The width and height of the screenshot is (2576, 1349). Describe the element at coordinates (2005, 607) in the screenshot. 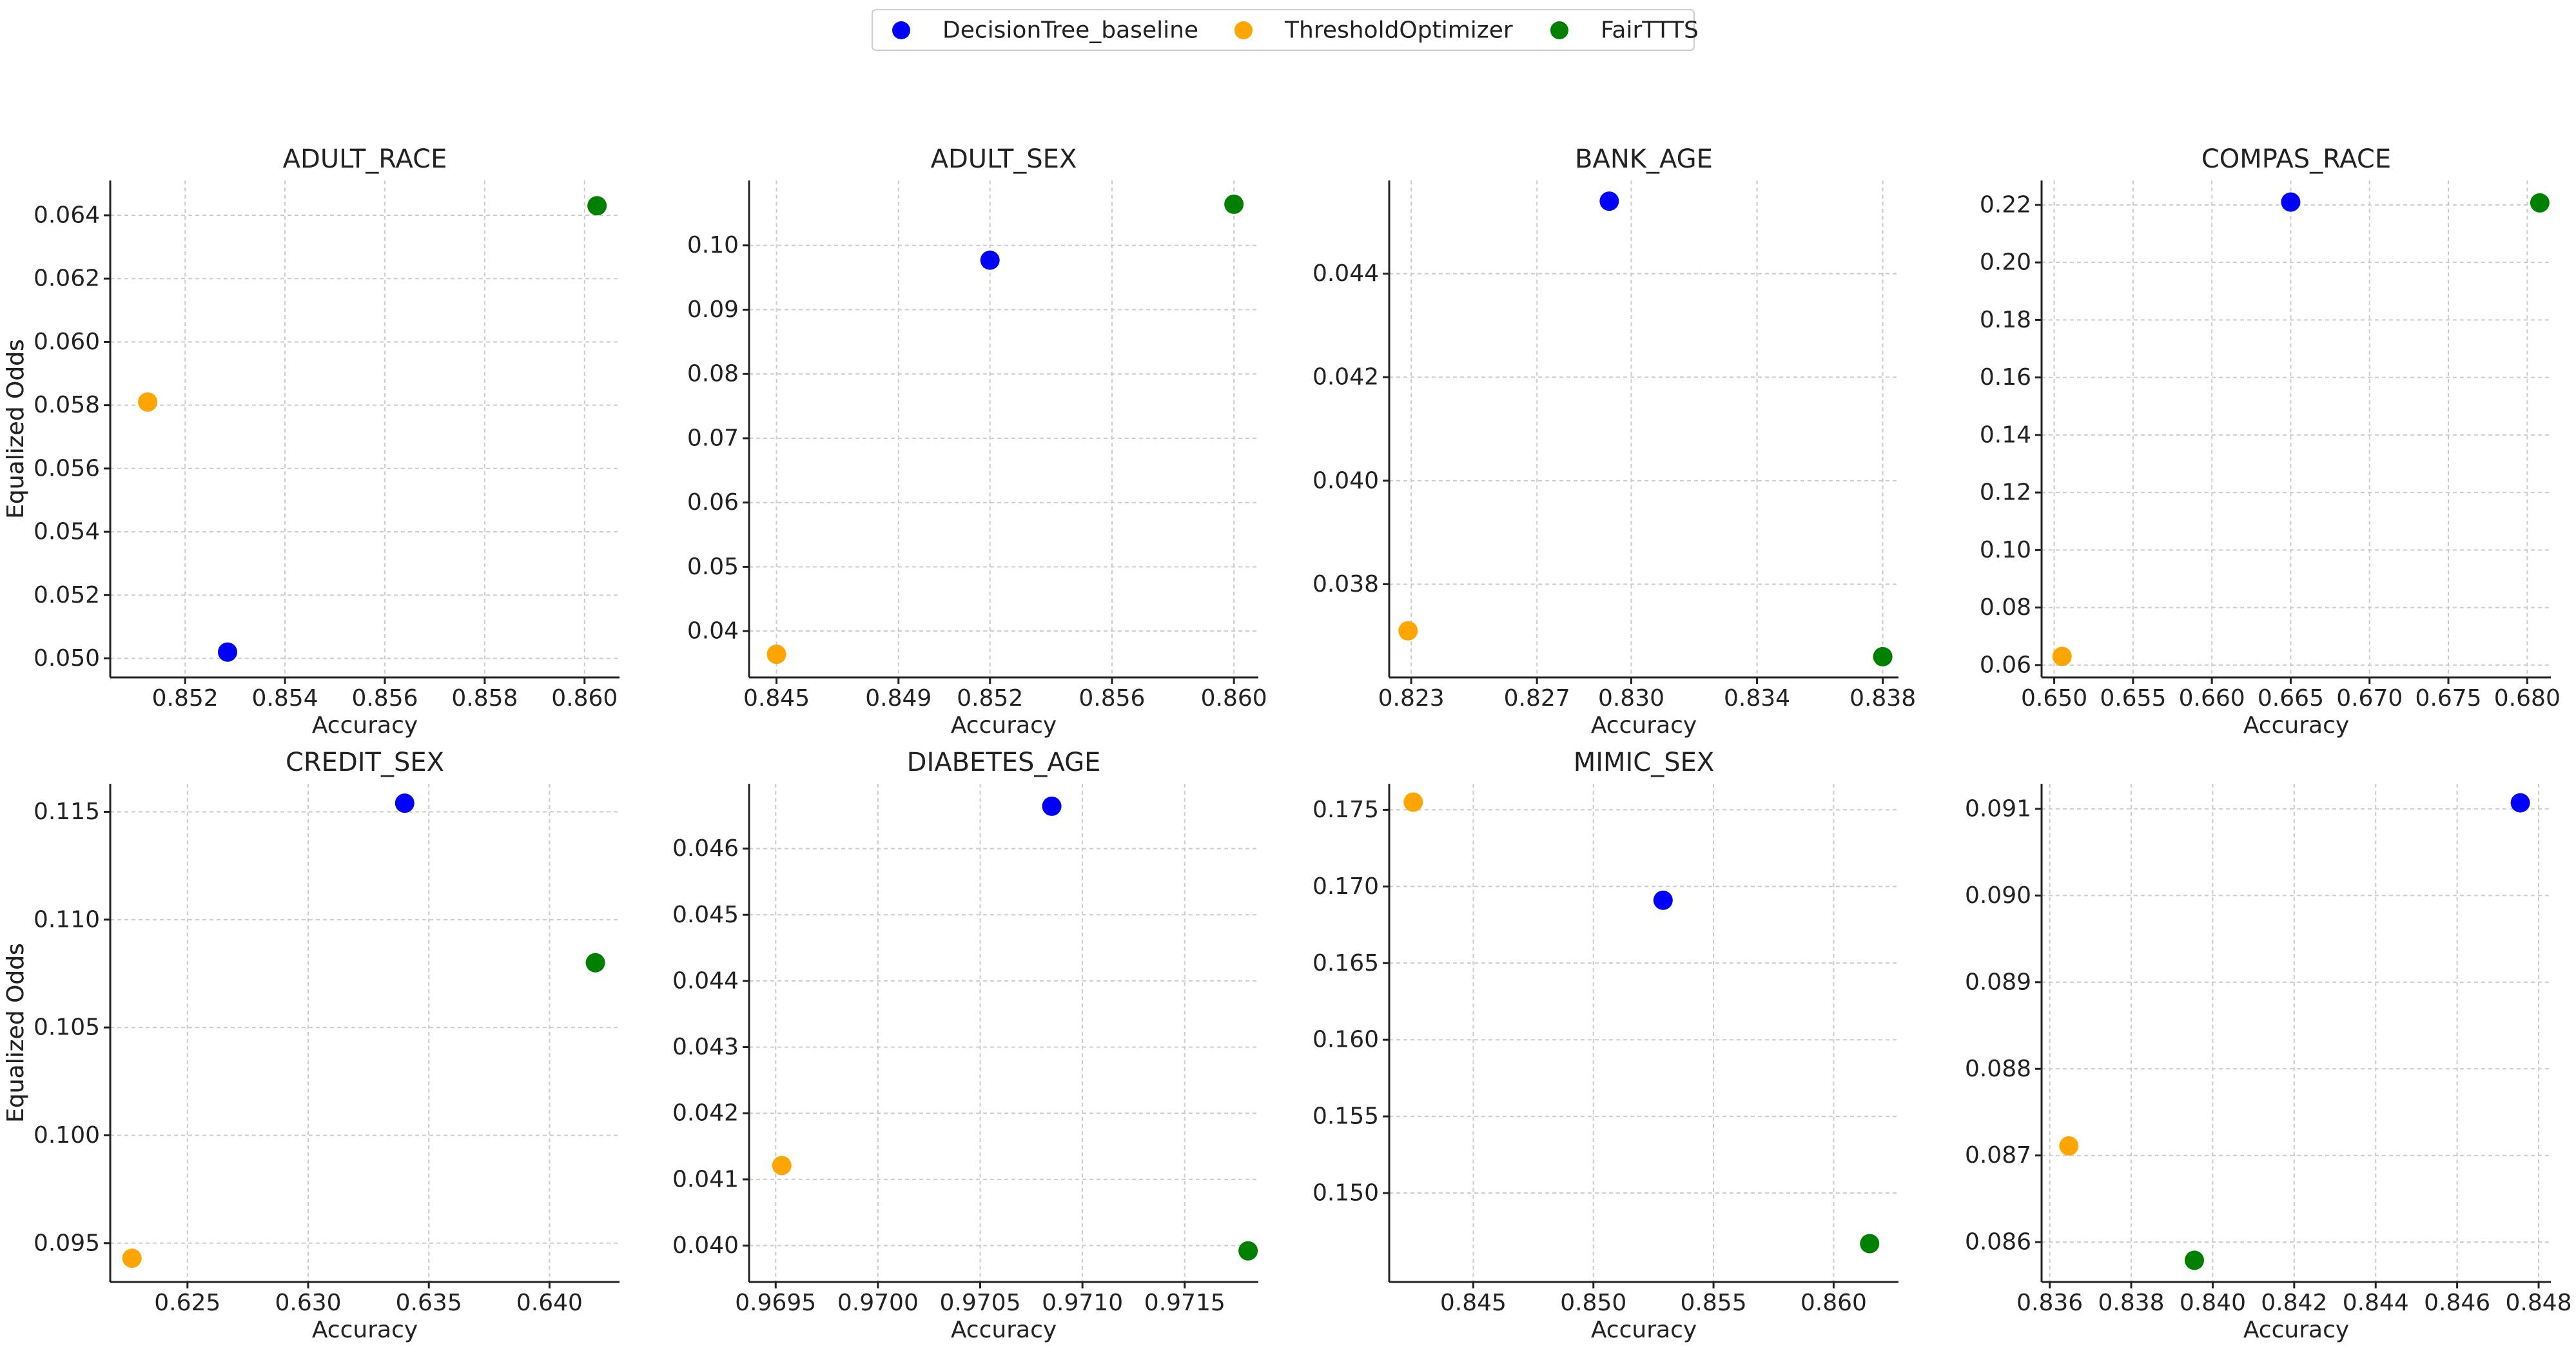

I see `y-tick-label: 0.08` at that location.